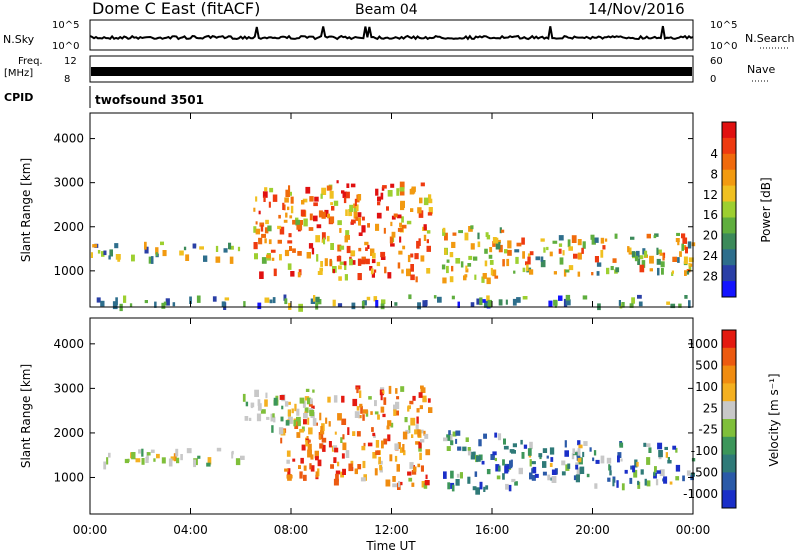 This screenshot has height=554, width=800. I want to click on time-axis-ticks: 00:00 04:00 08:00 12:00 16:00 20:00 00:00, so click(392, 530).